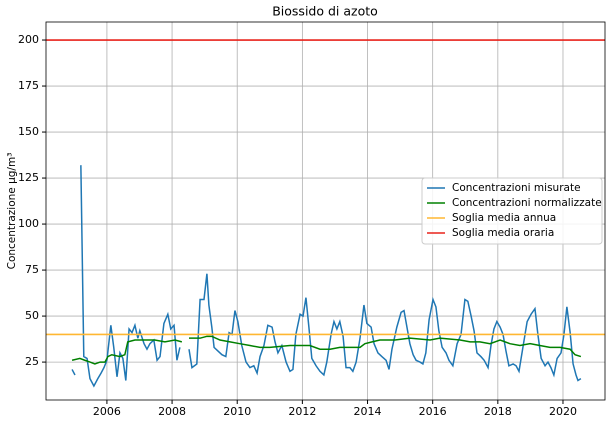  I want to click on legend-label: Soglia media annua, so click(504, 218).